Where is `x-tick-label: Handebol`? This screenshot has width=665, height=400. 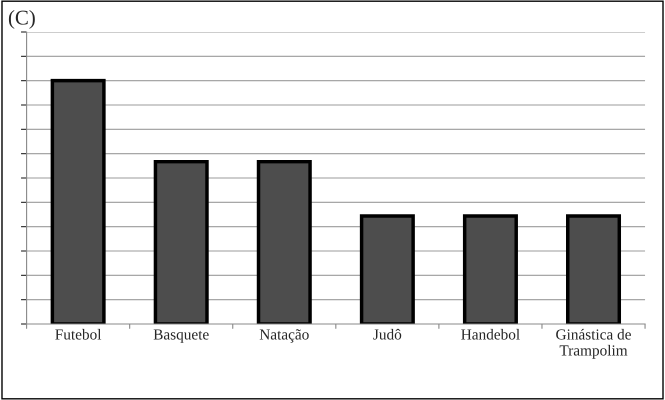
x-tick-label: Handebol is located at coordinates (490, 334).